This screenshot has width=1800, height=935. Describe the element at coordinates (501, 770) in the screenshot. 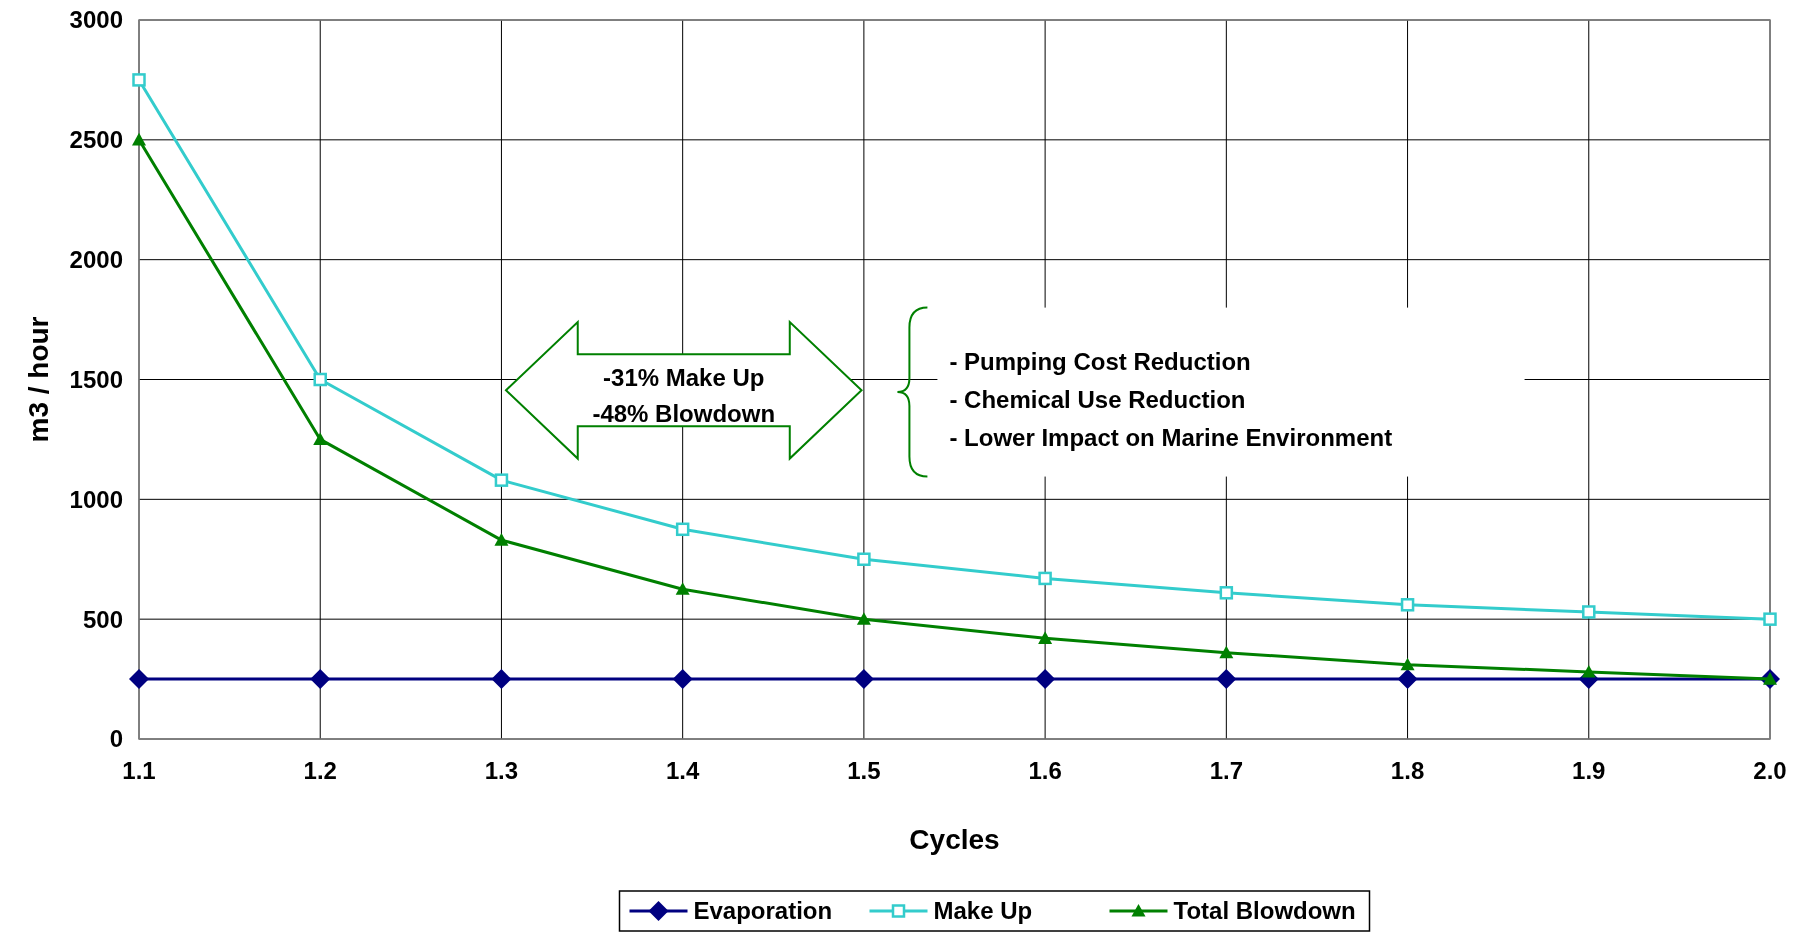

I see `x-tick-label: 1.3` at that location.